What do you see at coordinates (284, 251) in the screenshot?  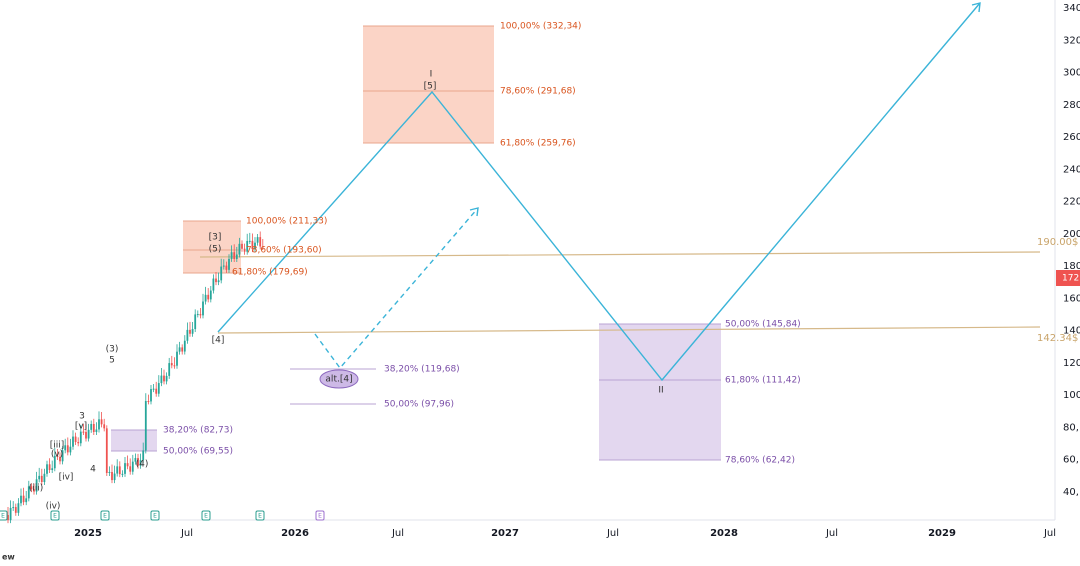 I see `fib-label: 78,60% (193,60)` at bounding box center [284, 251].